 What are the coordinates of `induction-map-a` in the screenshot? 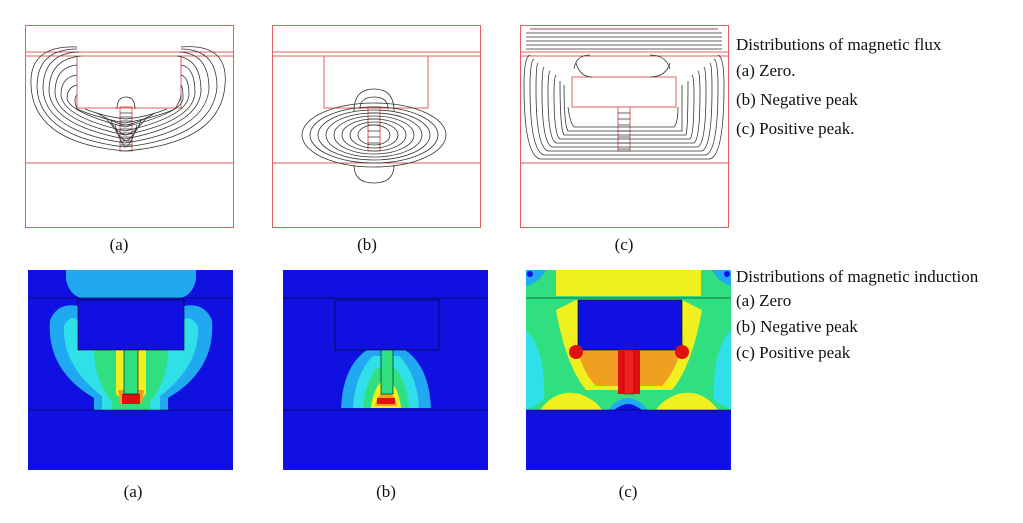 It's located at (131, 371).